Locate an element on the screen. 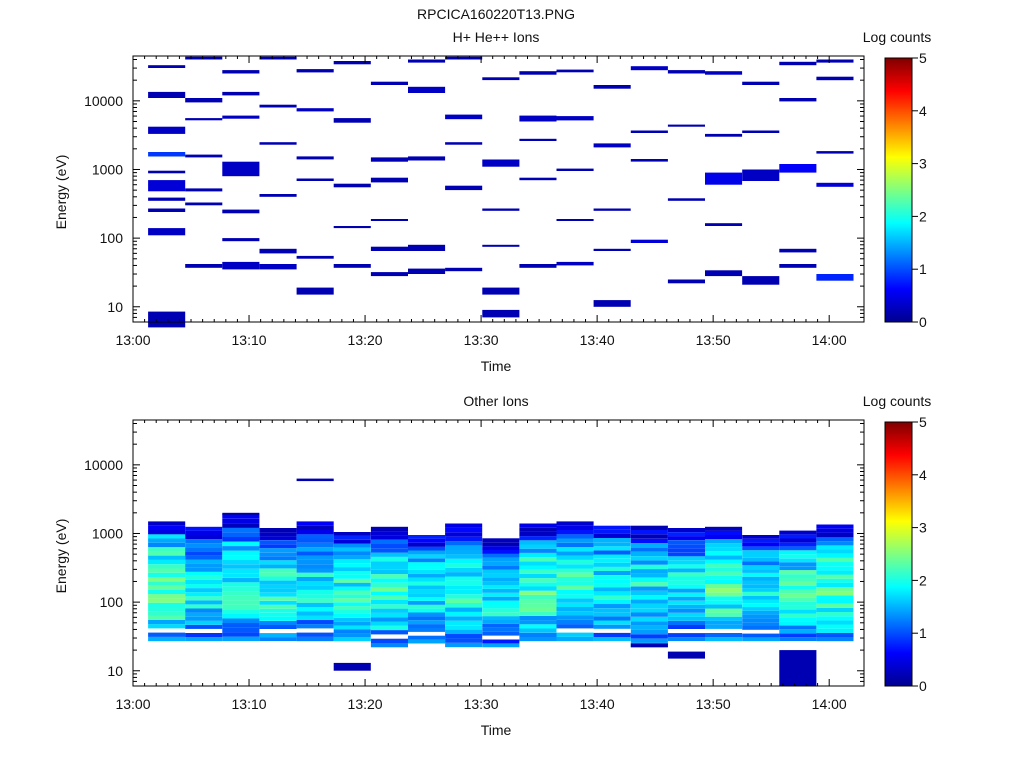 This screenshot has height=768, width=1024. top-colorbar is located at coordinates (898, 190).